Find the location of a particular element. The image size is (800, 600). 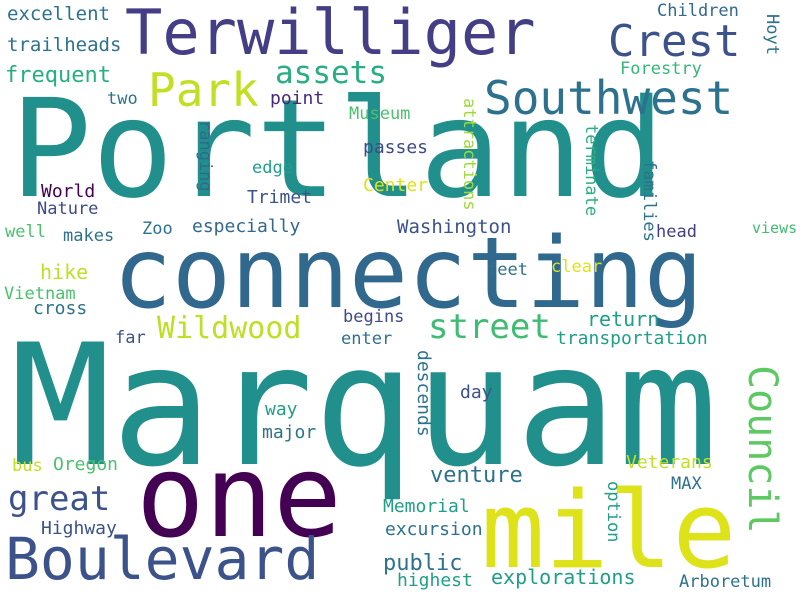

word-transportation: transportation is located at coordinates (632, 338).